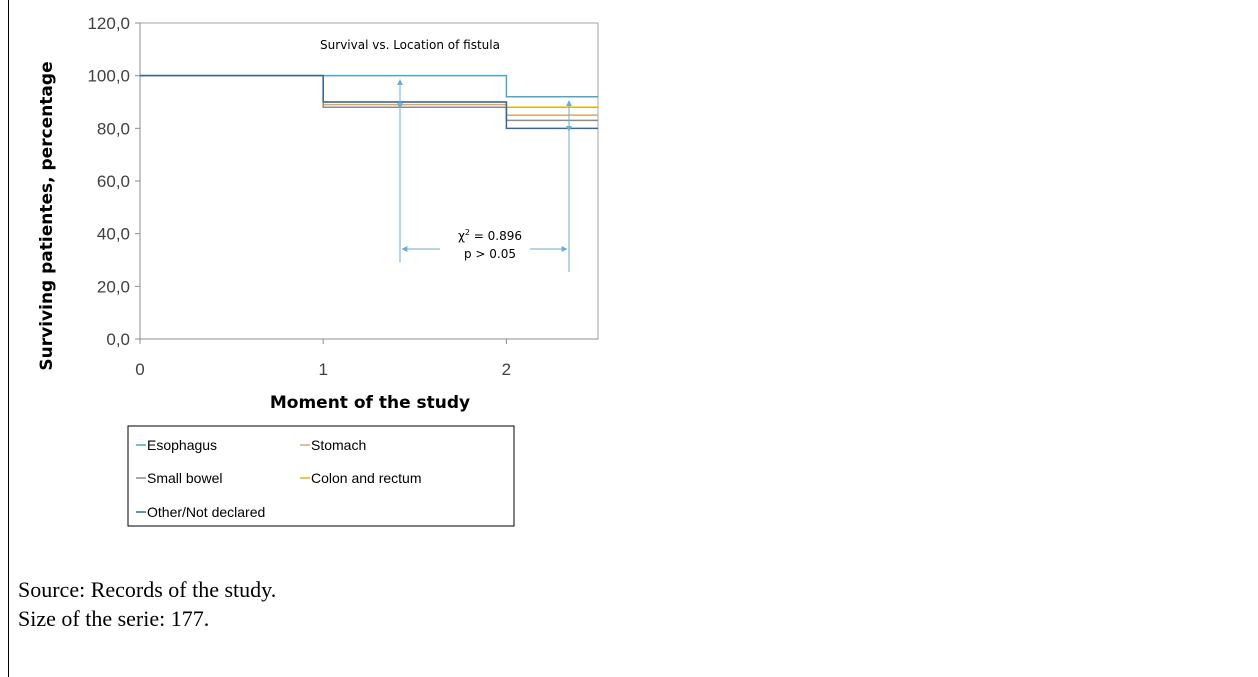 This screenshot has height=677, width=1258. I want to click on x-tick-label: 2, so click(506, 369).